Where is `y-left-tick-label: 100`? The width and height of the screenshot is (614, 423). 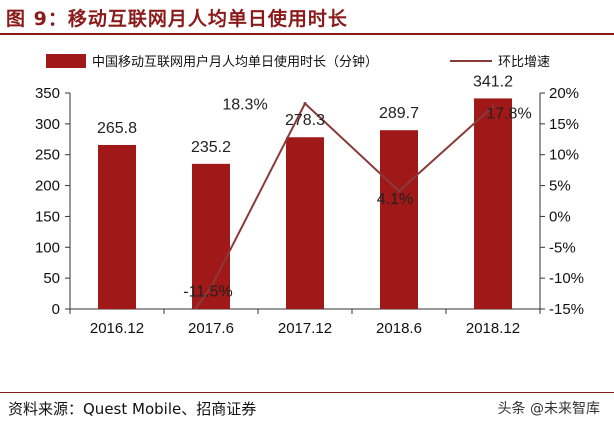 y-left-tick-label: 100 is located at coordinates (47, 247).